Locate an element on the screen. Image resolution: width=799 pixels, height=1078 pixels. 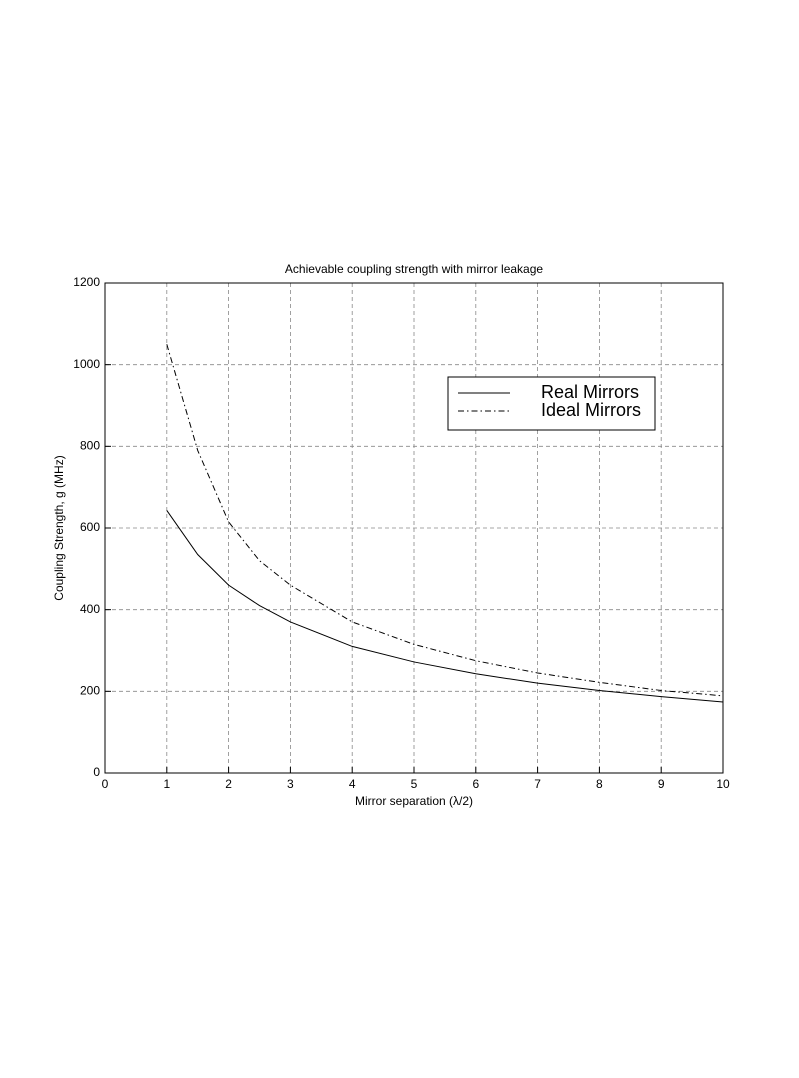
y-tick-label: 400 is located at coordinates (90, 609).